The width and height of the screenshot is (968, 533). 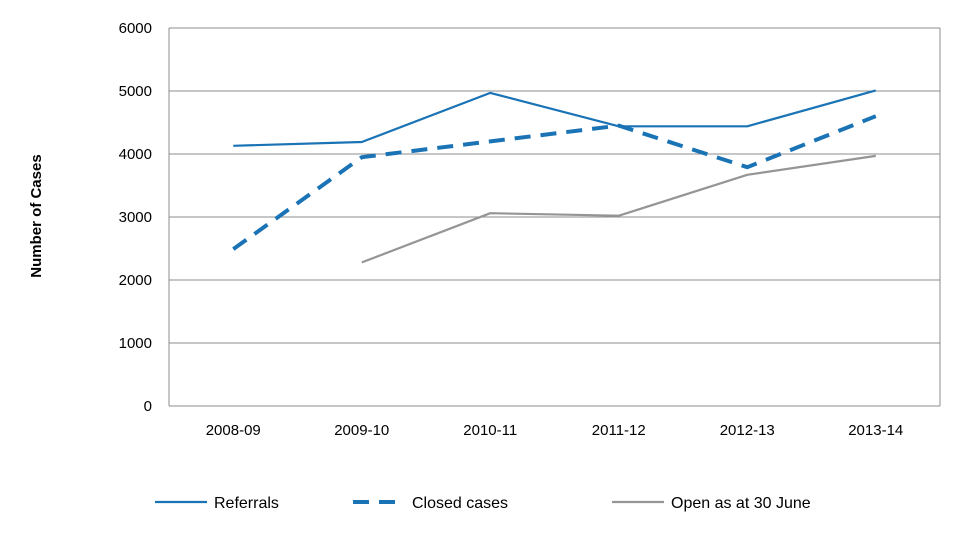 I want to click on legend-label: Open as at 30 June, so click(x=741, y=503).